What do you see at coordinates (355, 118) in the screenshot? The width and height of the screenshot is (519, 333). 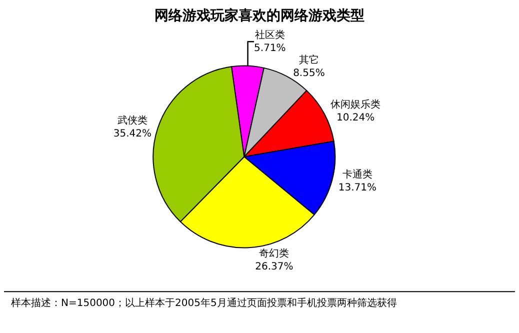 I see `data-label: 10.24%` at bounding box center [355, 118].